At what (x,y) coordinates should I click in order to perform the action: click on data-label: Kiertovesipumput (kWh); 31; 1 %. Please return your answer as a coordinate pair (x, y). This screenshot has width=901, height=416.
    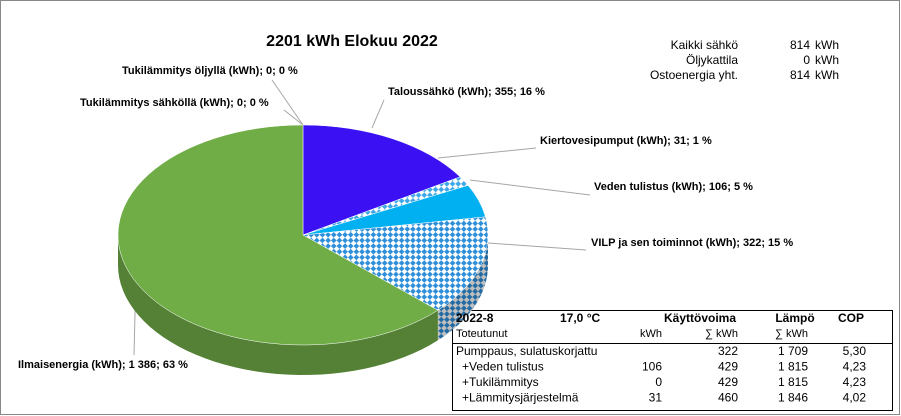
    Looking at the image, I should click on (626, 141).